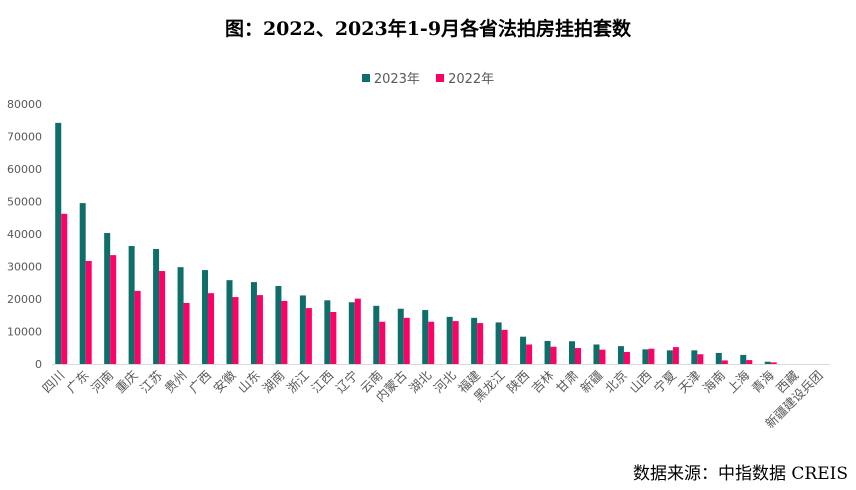 Image resolution: width=856 pixels, height=490 pixels. What do you see at coordinates (347, 382) in the screenshot?
I see `x-tick-label: 辽宁` at bounding box center [347, 382].